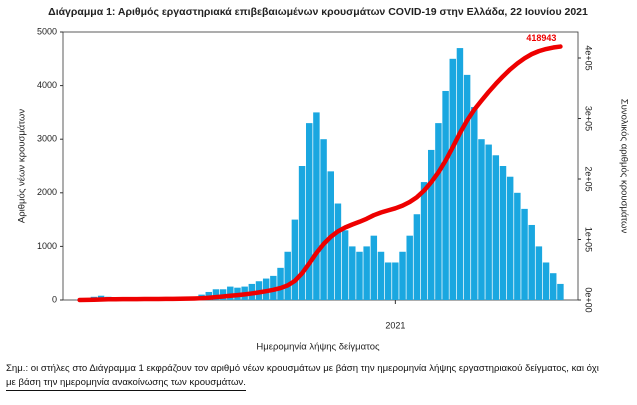 This screenshot has width=637, height=405. What do you see at coordinates (589, 239) in the screenshot?
I see `y2-tick-label: 1e+05` at bounding box center [589, 239].